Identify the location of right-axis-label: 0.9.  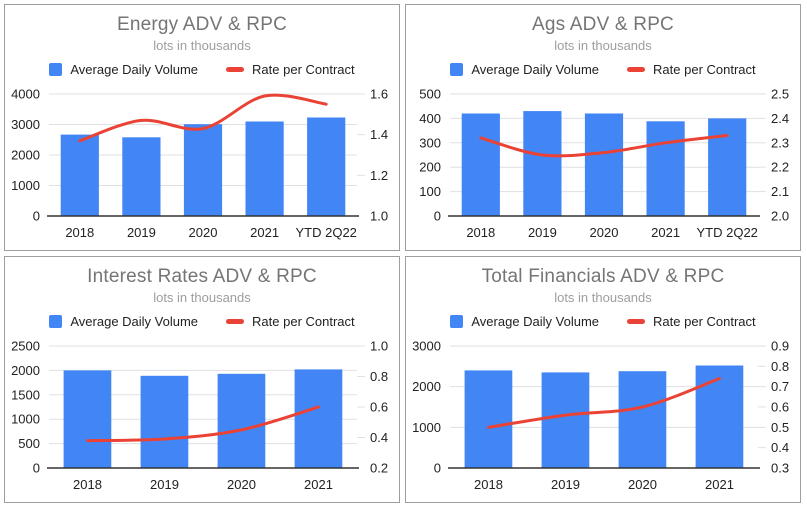
(780, 347).